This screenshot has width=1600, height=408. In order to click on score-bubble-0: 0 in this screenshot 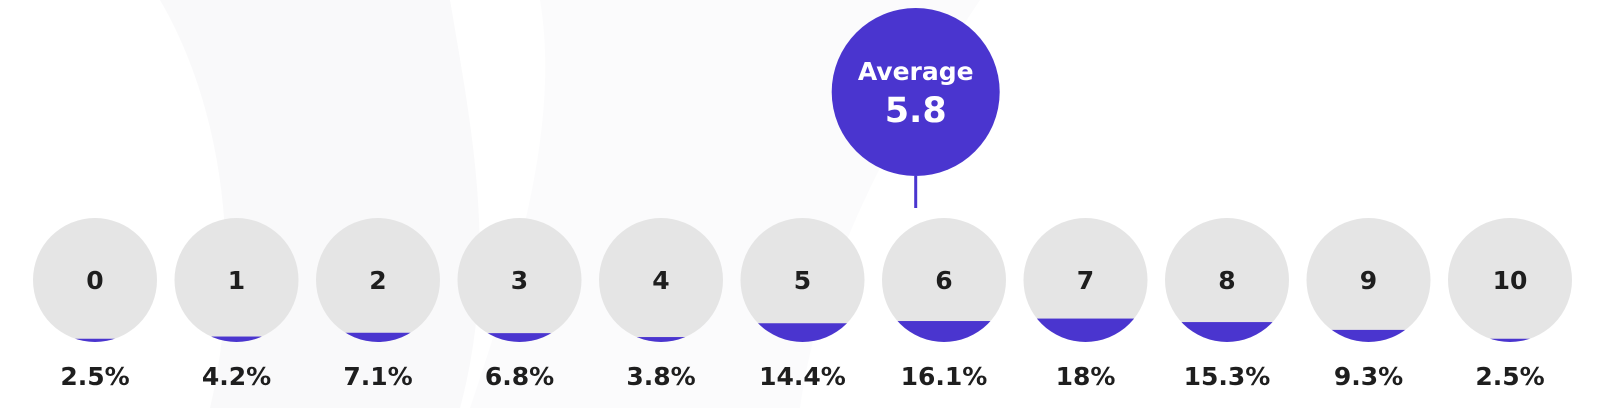, I will do `click(95, 280)`.